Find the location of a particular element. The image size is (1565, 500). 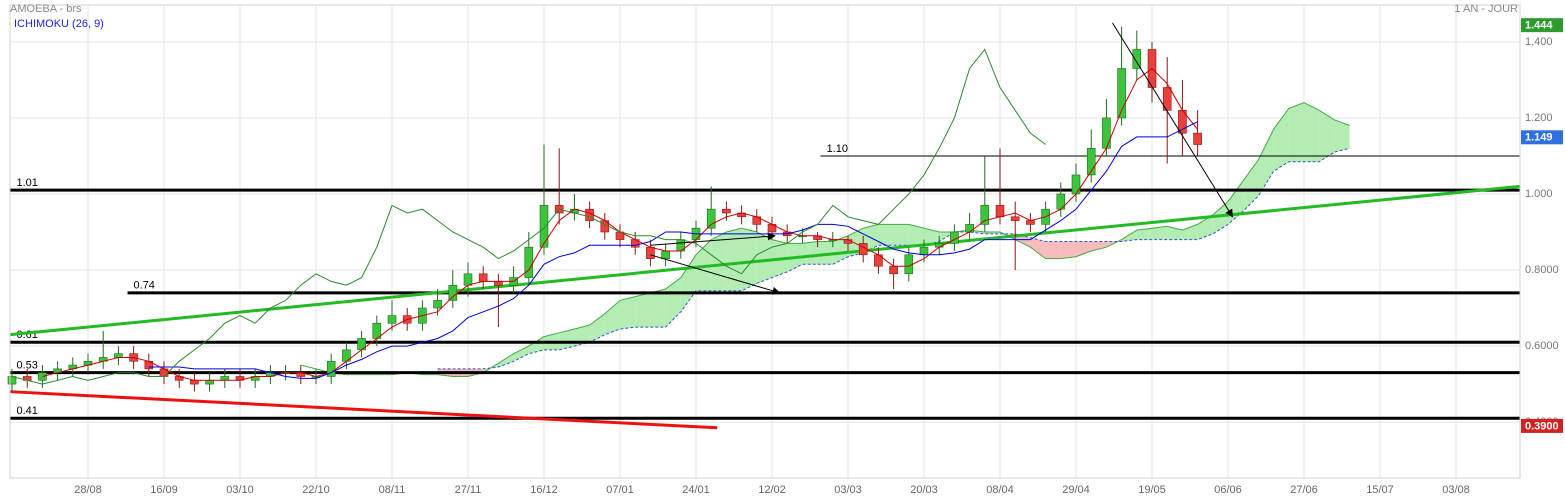

chart-title: AMOEBA - brs is located at coordinates (46, 9).